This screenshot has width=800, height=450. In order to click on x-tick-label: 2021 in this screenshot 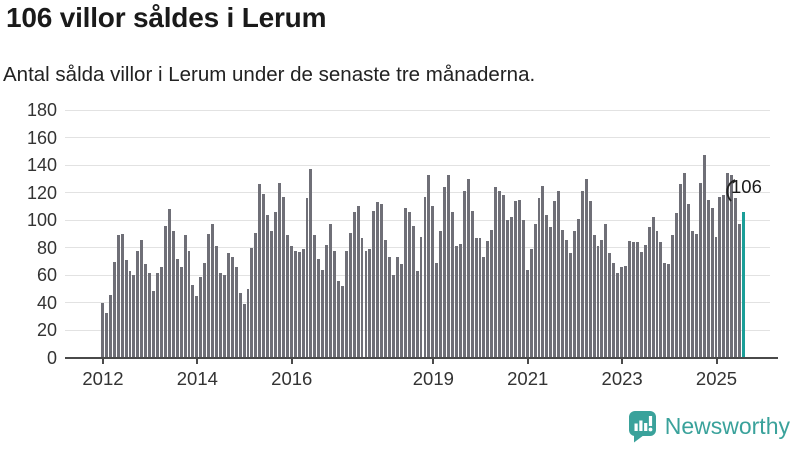, I will do `click(528, 378)`.